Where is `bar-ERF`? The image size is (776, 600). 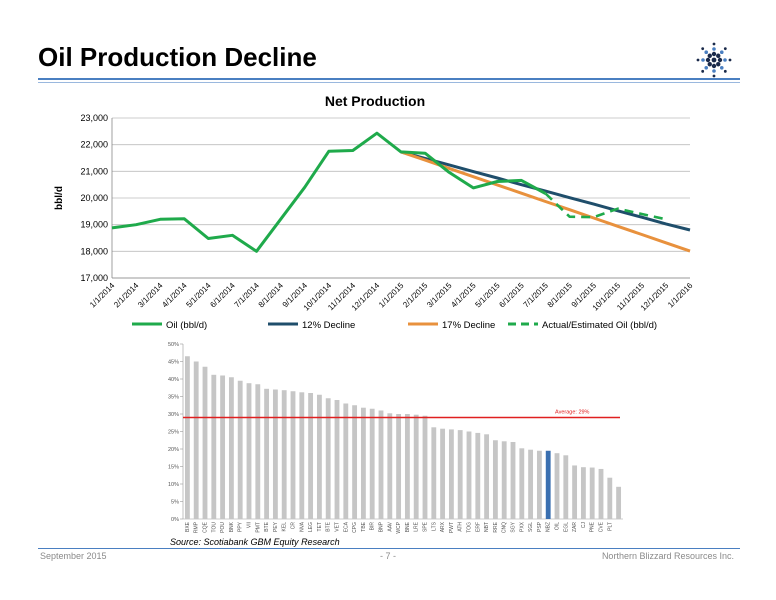
bar-ERF is located at coordinates (478, 475).